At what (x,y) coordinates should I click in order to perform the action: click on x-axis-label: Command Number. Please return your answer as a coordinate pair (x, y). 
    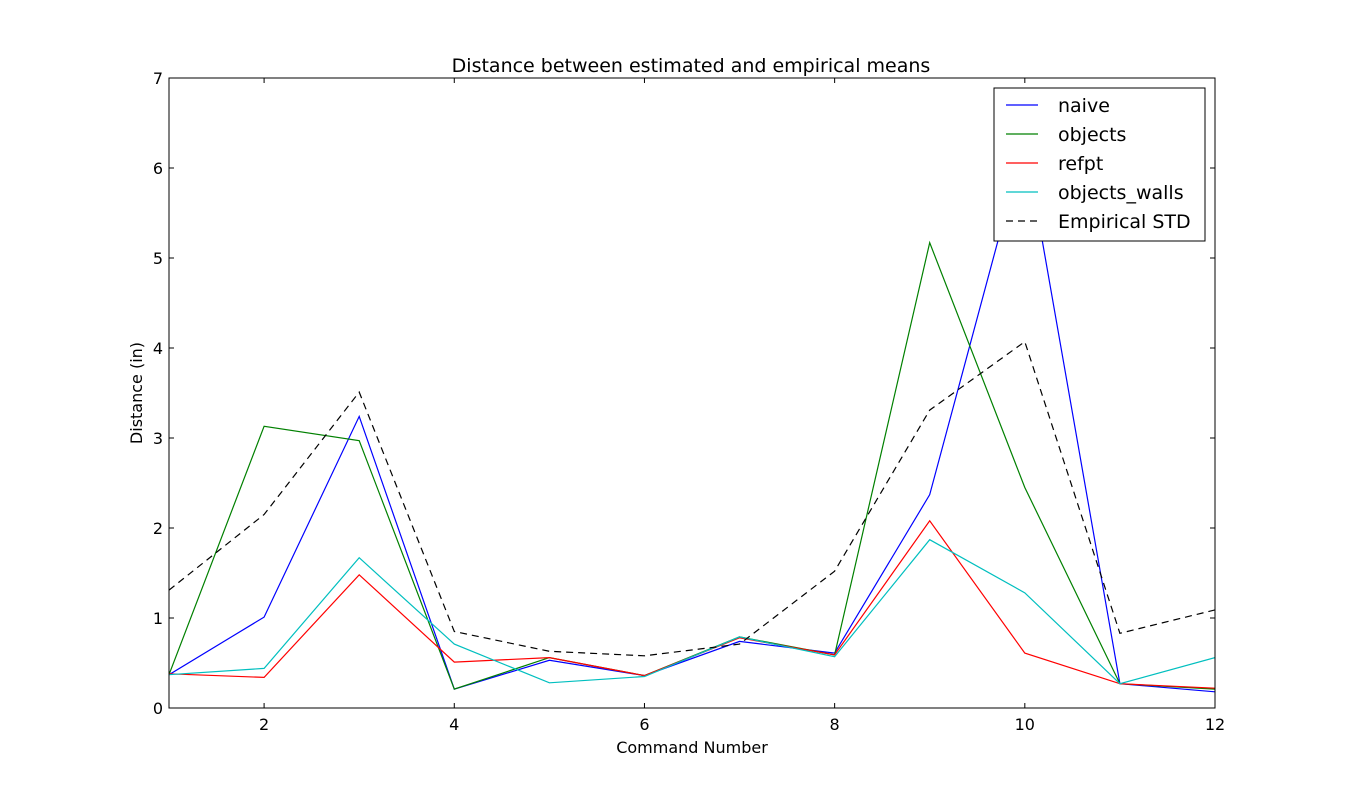
    Looking at the image, I should click on (692, 747).